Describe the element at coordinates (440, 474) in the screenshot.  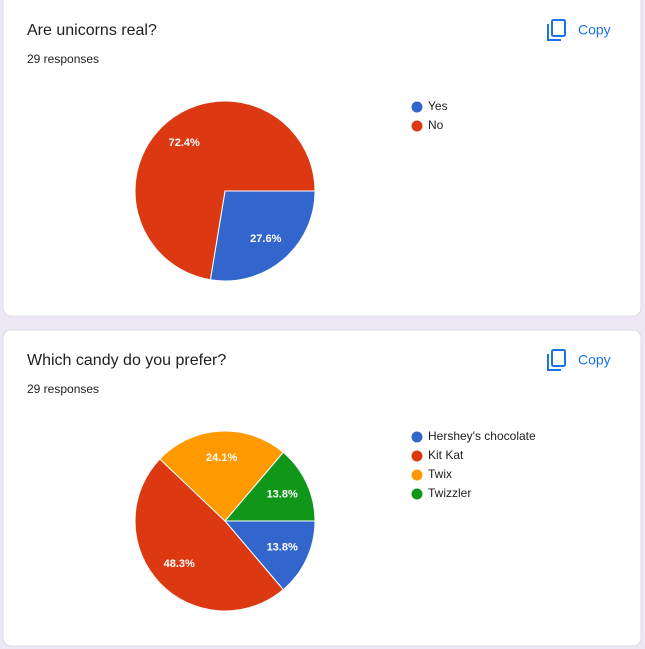
I see `legend-label: Twix` at that location.